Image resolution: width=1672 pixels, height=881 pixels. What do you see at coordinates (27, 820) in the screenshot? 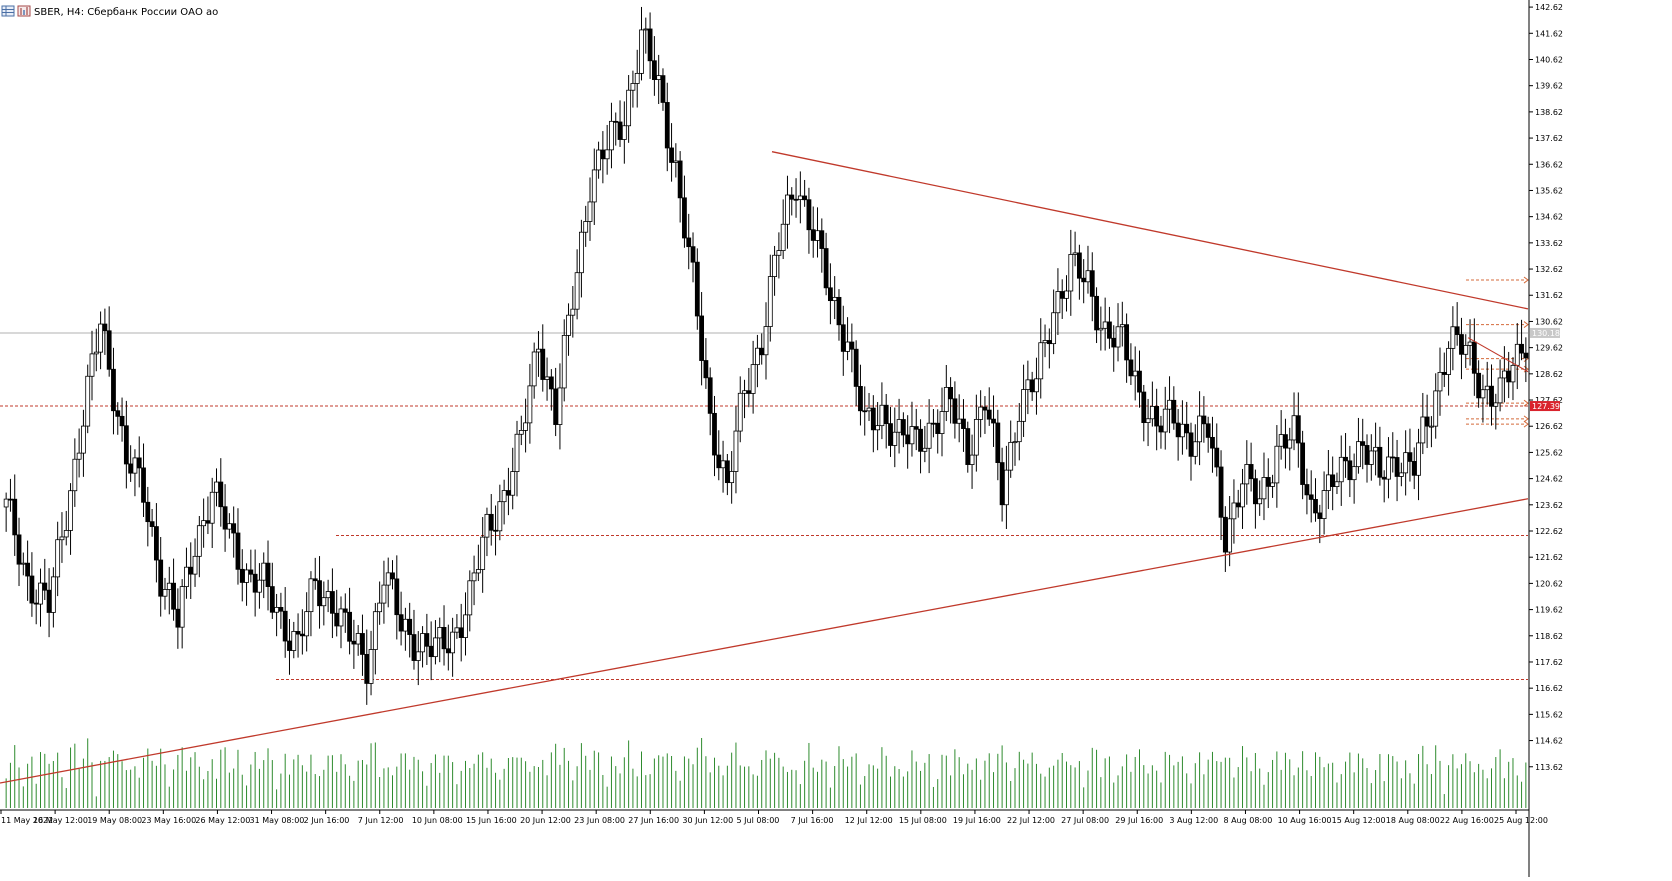
I see `time-tick-label: 11 May 2022` at bounding box center [27, 820].